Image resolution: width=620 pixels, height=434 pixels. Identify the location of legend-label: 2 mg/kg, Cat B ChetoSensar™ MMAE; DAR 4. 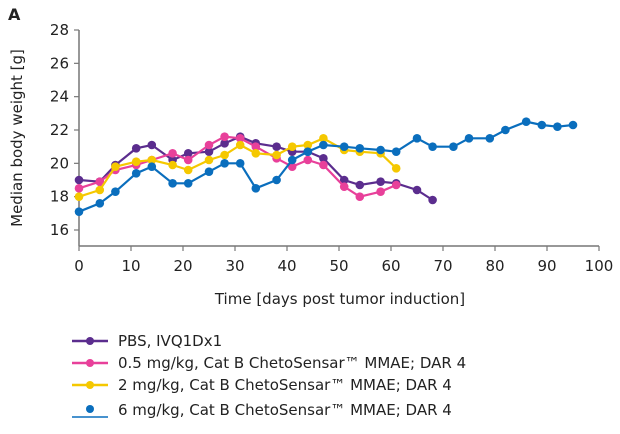
(285, 385).